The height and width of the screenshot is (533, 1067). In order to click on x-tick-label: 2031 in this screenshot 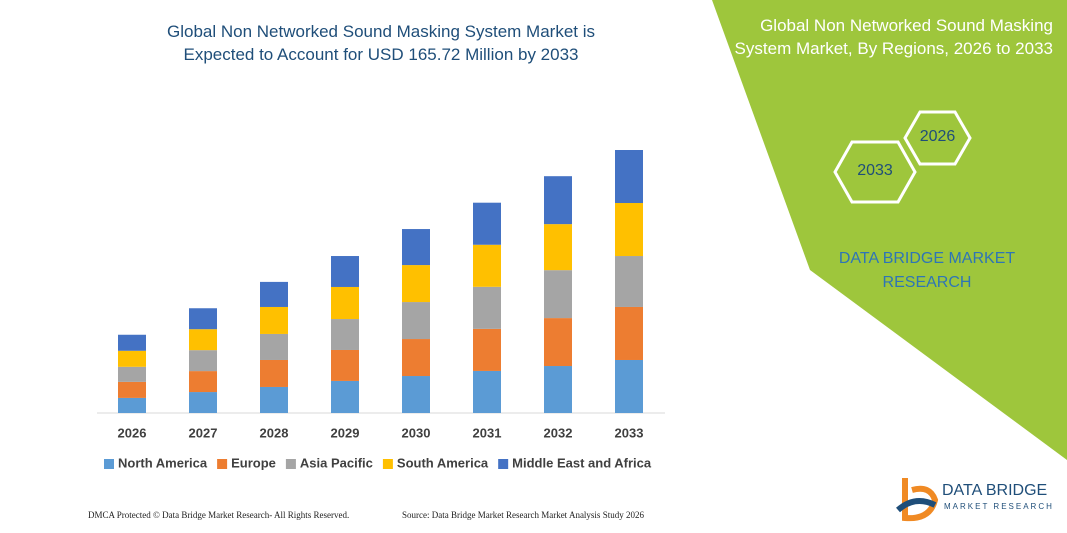, I will do `click(487, 432)`.